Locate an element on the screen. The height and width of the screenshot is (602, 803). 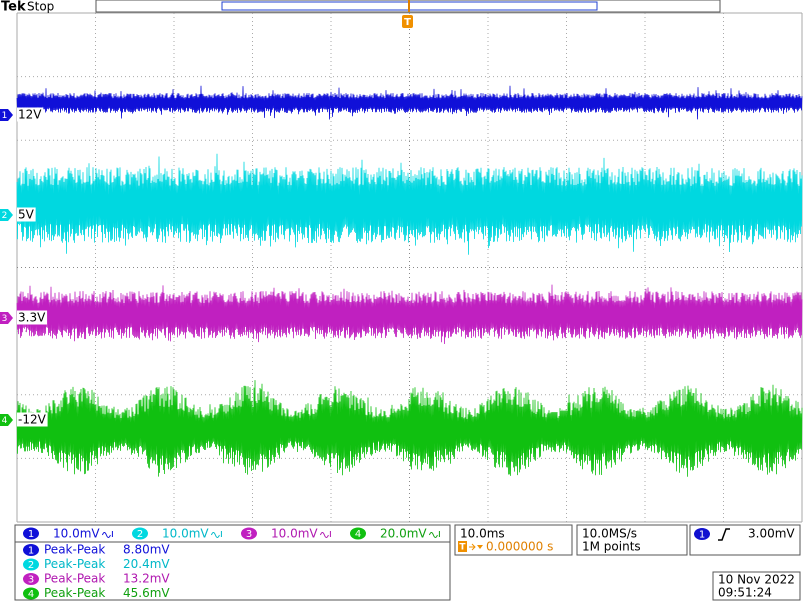
trigger-source-badge is located at coordinates (702, 534).